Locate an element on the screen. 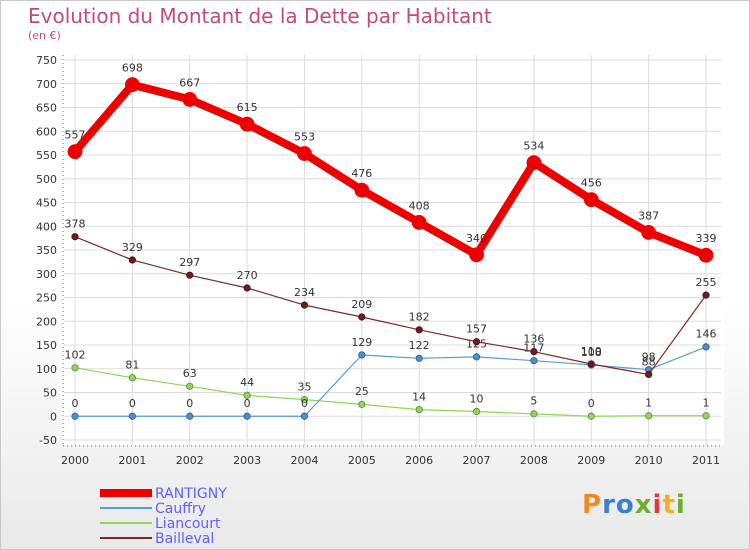 The width and height of the screenshot is (750, 550). data-label-bailleval: 88 is located at coordinates (649, 361).